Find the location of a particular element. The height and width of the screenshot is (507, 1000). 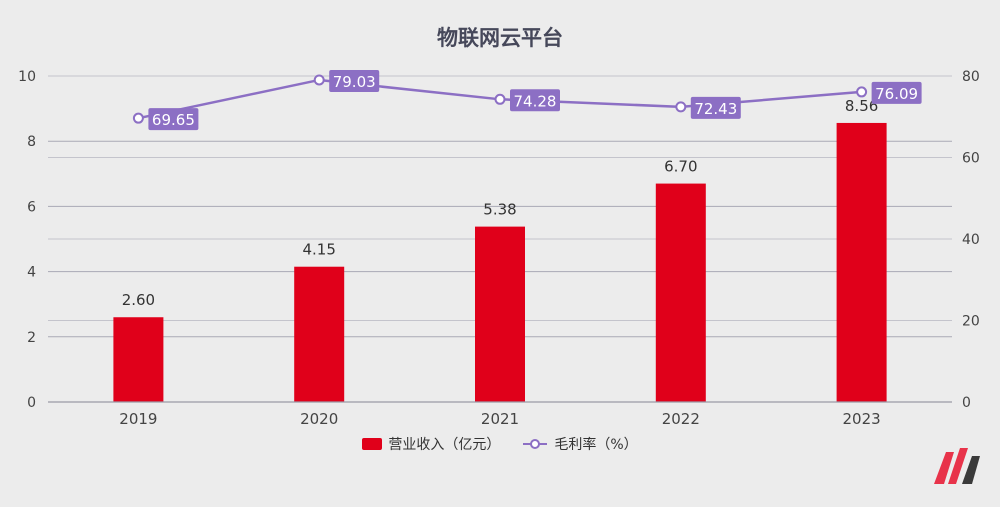

legend-line-swatch is located at coordinates (535, 444).